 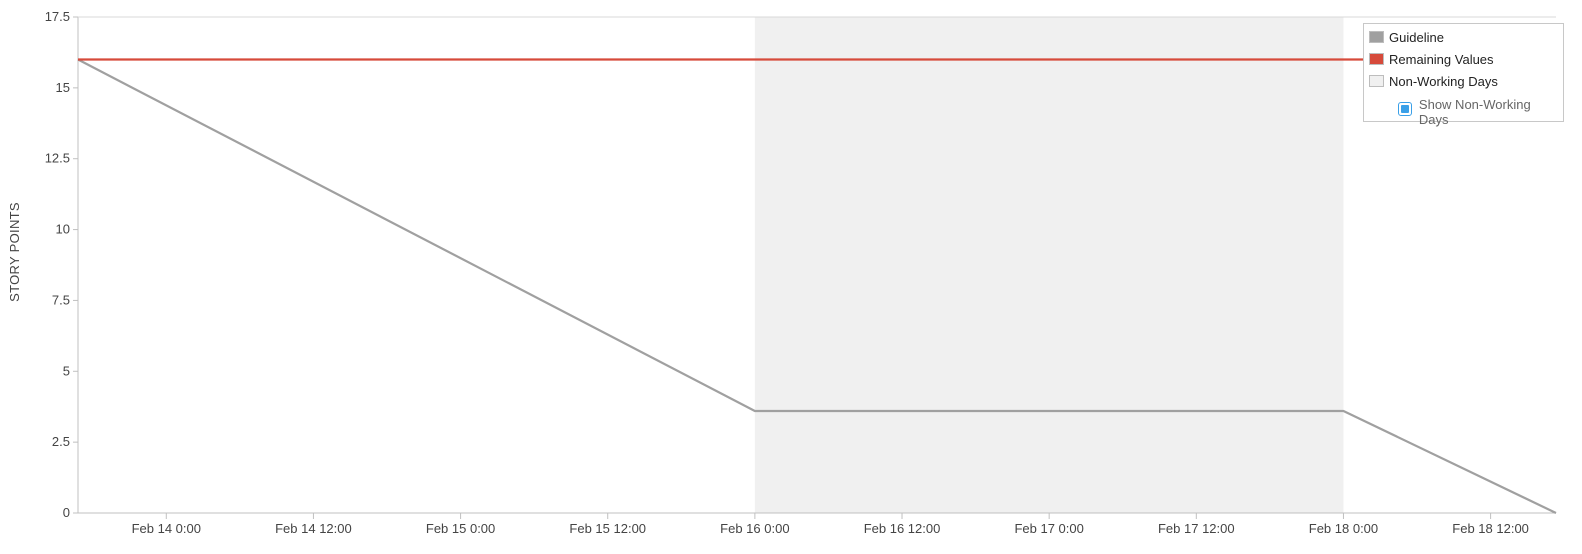 I want to click on legend-item-guideline: Guideline, so click(x=1406, y=37).